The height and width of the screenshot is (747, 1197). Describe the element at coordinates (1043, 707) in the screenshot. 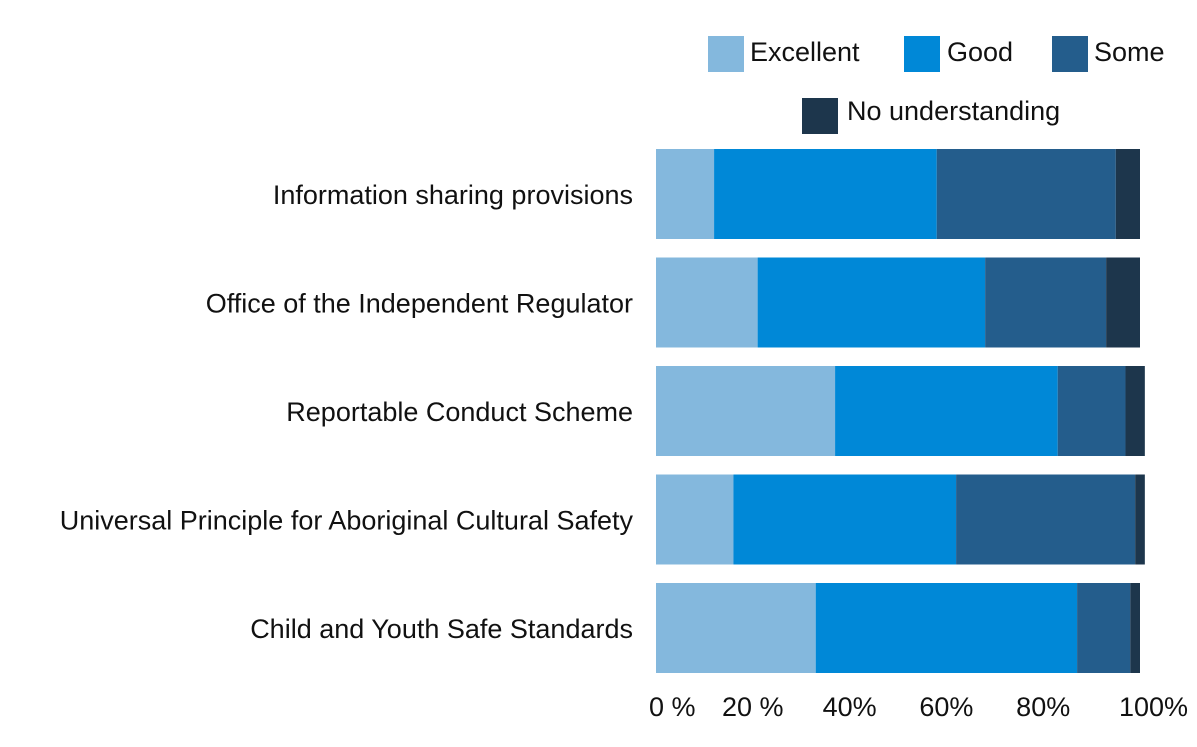

I see `x-tick-label-4: 80%` at that location.